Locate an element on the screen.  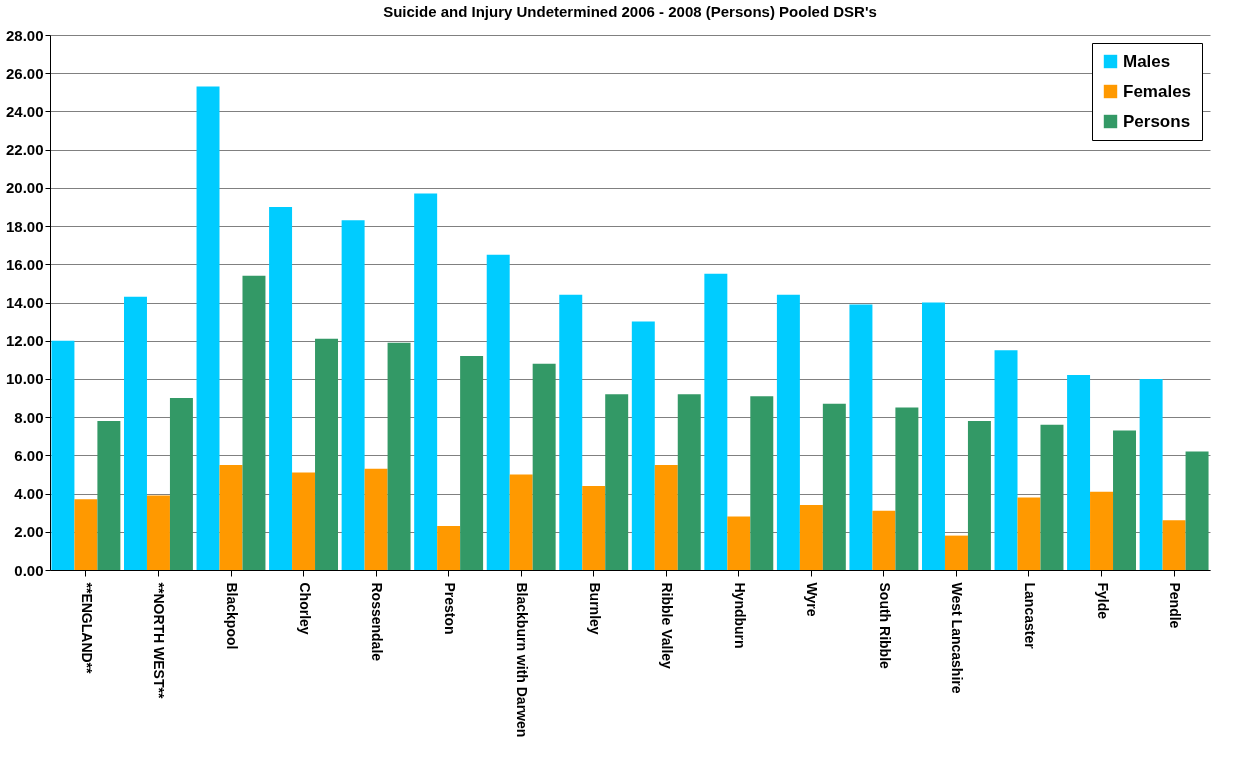
legend-label: Females is located at coordinates (1157, 91).